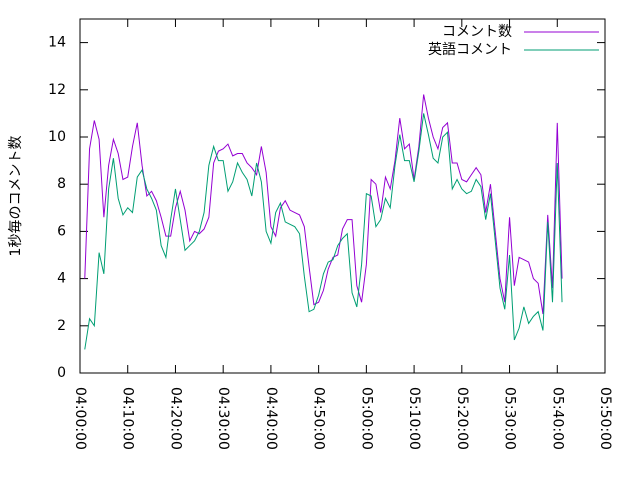 This screenshot has width=640, height=480. I want to click on x-tick-label: 04:40:00, so click(271, 418).